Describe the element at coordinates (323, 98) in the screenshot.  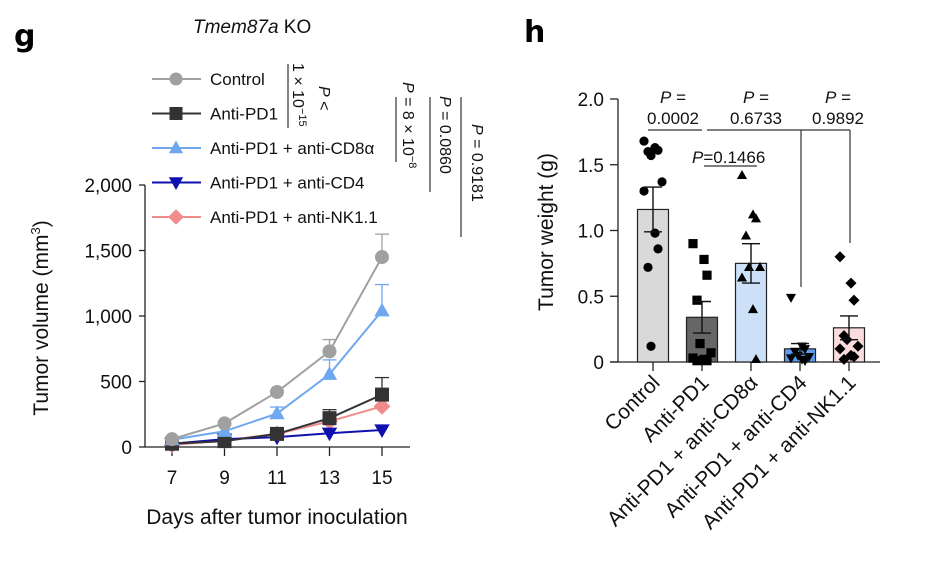
I see `p-value-annotation: P <` at that location.